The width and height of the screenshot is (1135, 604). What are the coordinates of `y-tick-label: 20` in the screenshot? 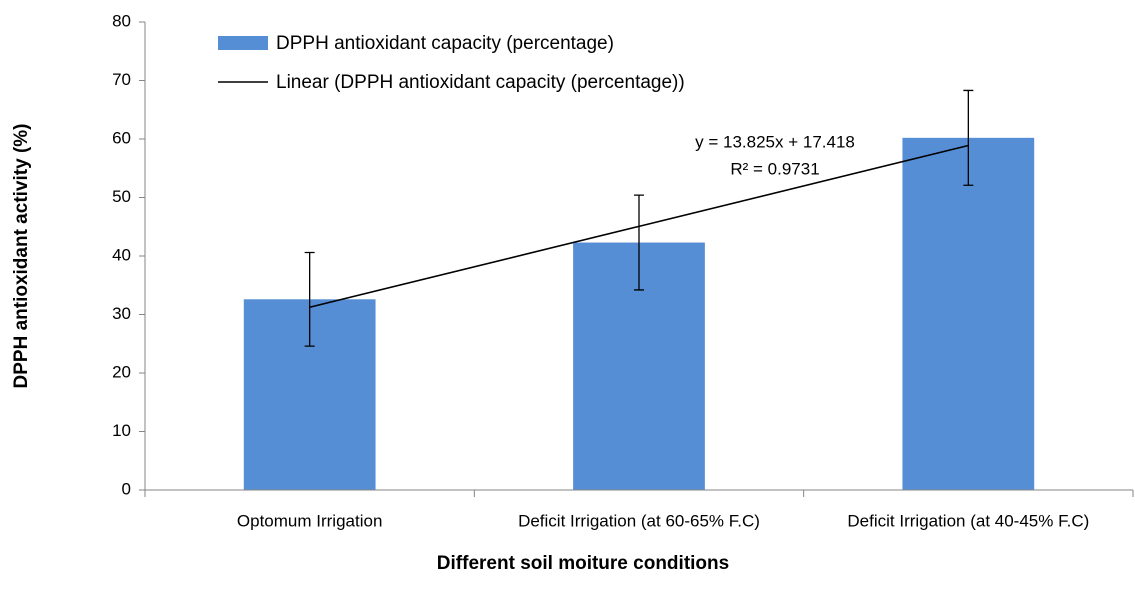 It's located at (121, 371).